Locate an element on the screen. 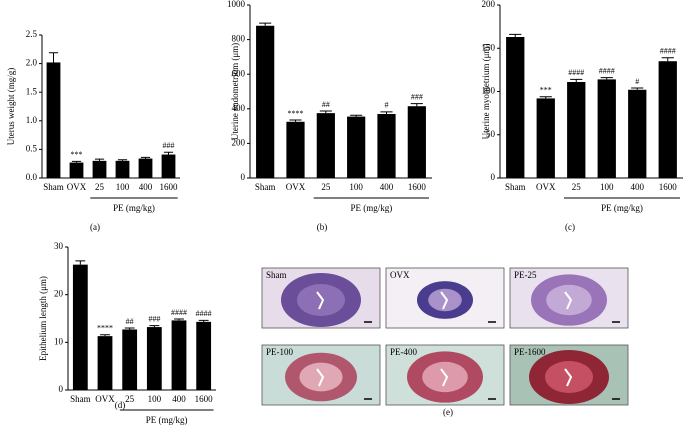  micrograph: PE-1600 is located at coordinates (569, 375).